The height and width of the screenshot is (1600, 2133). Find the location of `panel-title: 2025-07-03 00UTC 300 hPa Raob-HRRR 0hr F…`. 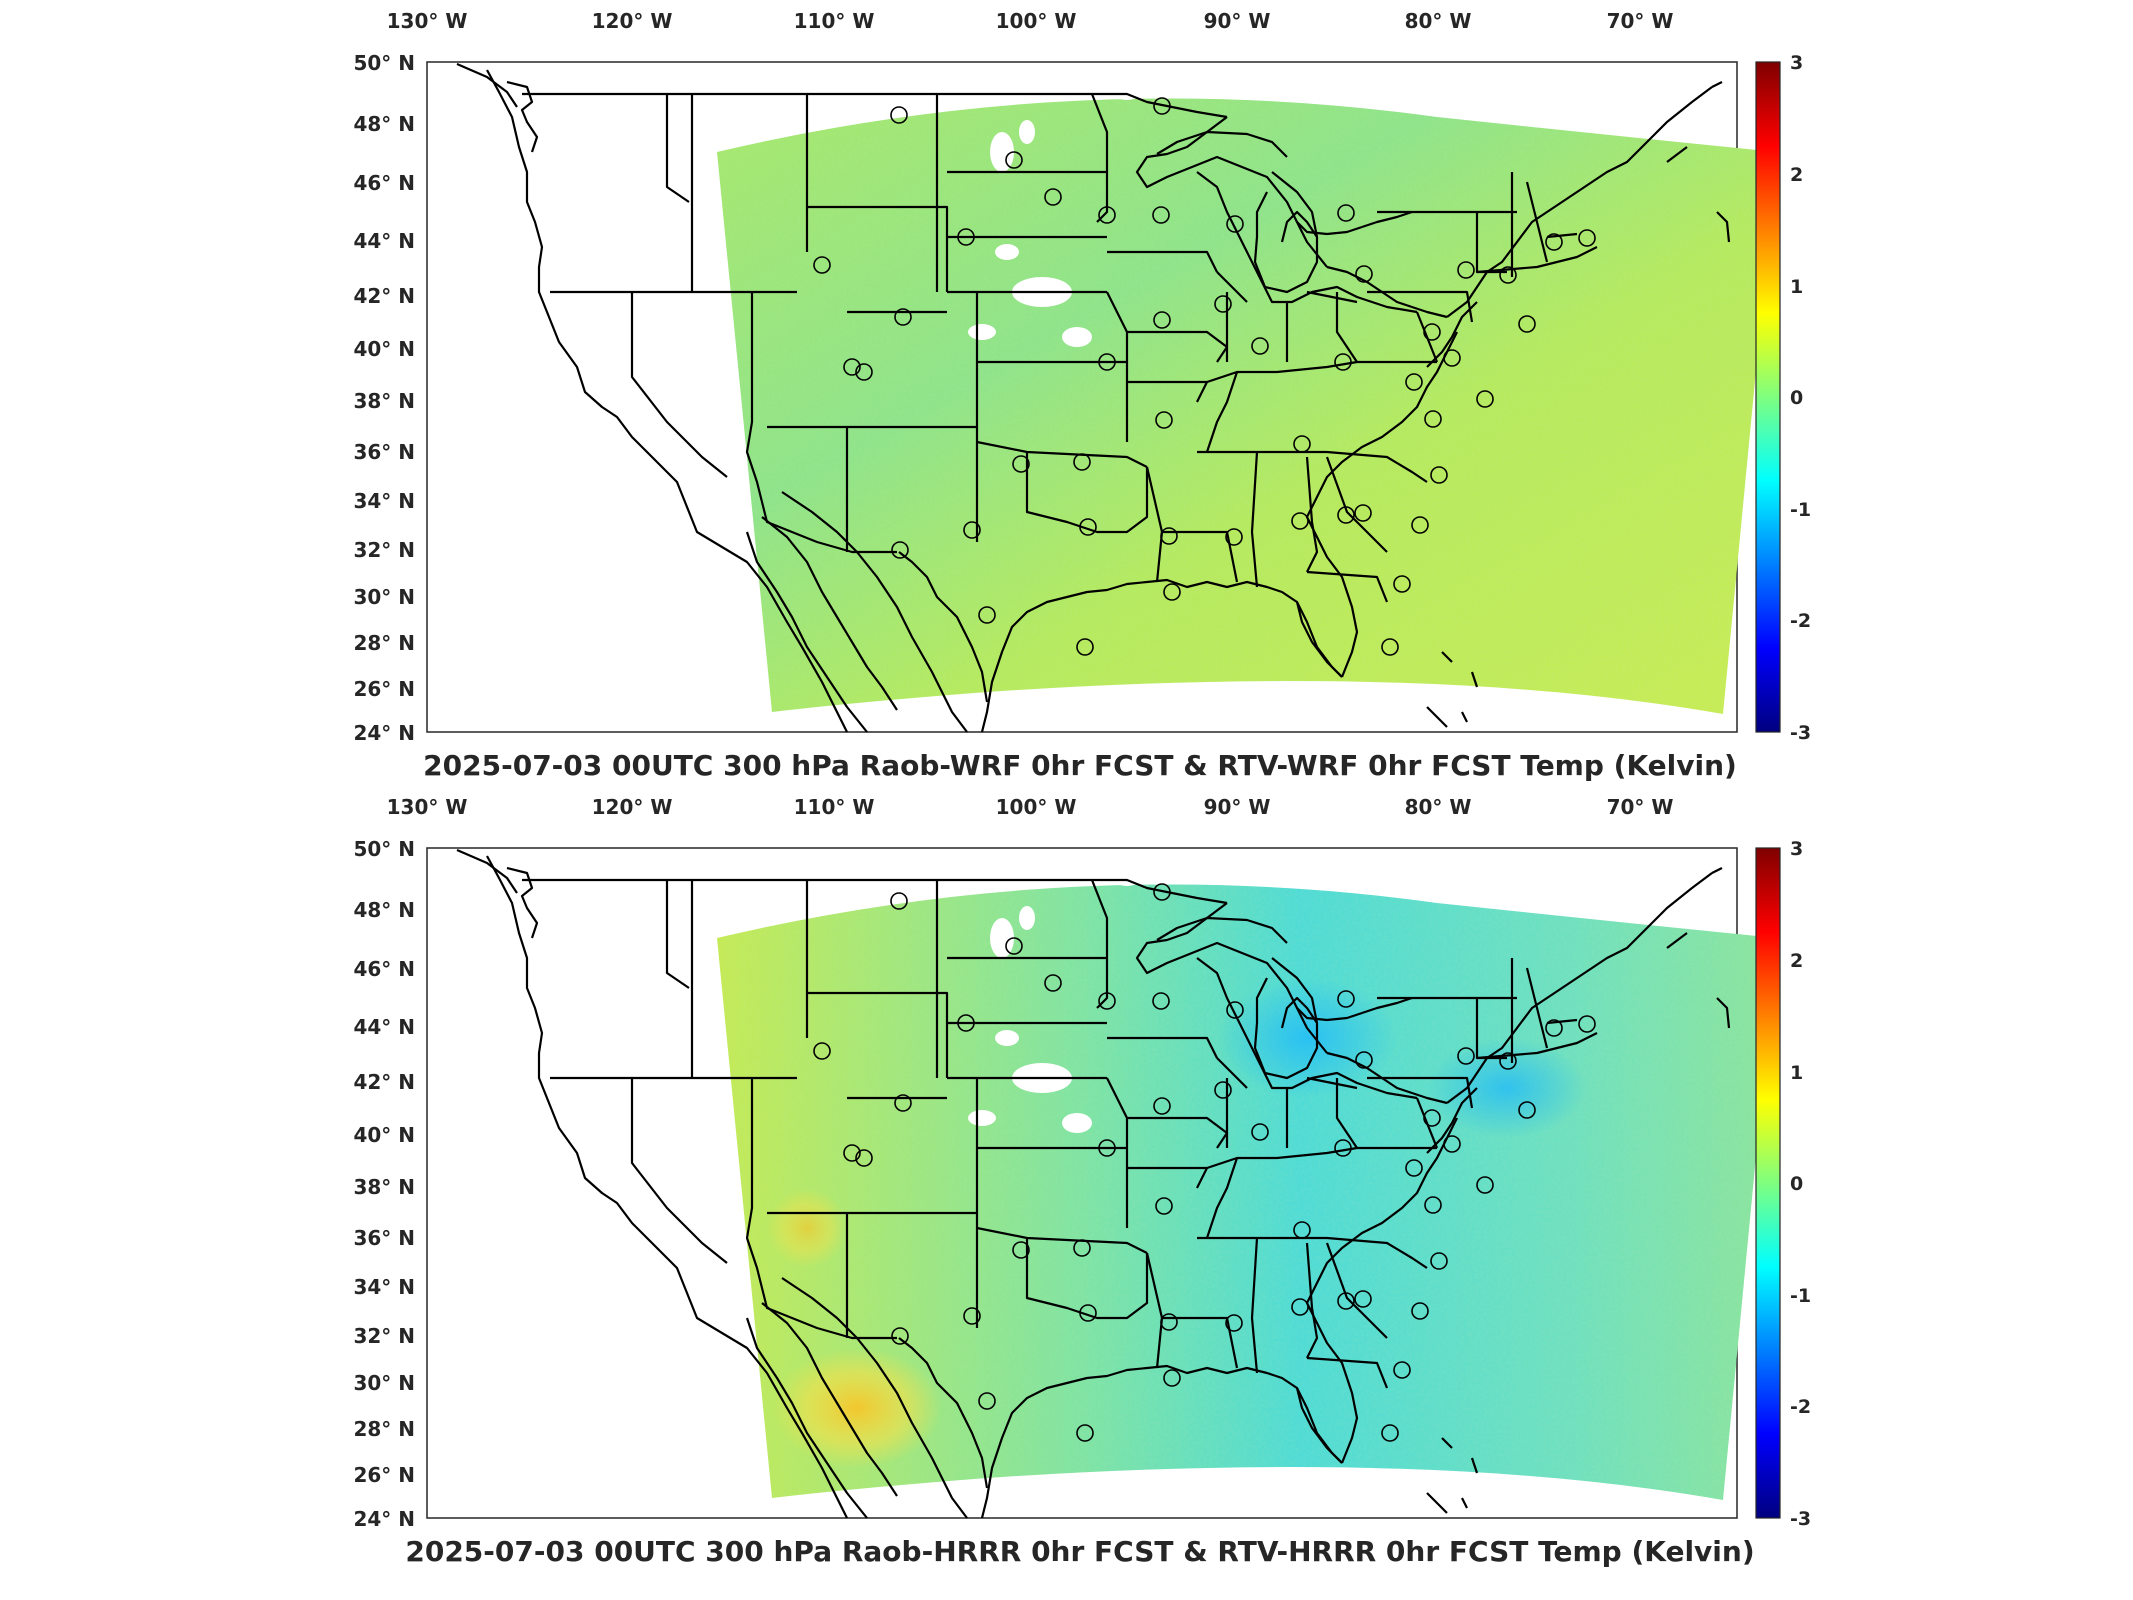

panel-title: 2025-07-03 00UTC 300 hPa Raob-HRRR 0hr F… is located at coordinates (1079, 1551).